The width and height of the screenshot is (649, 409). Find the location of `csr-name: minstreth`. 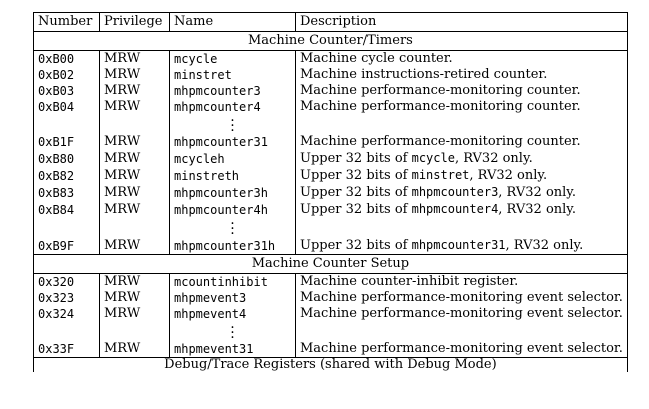

csr-name: minstreth is located at coordinates (232, 175).